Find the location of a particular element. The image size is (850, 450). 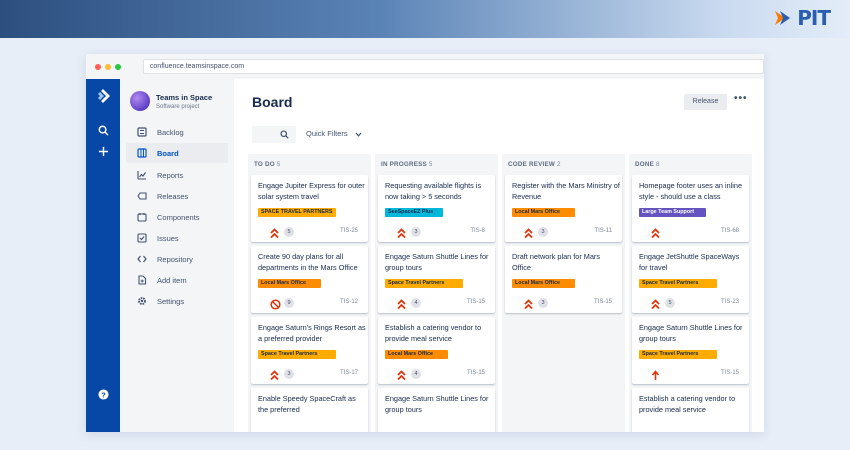

column-title: CODE REVIEW is located at coordinates (531, 164).